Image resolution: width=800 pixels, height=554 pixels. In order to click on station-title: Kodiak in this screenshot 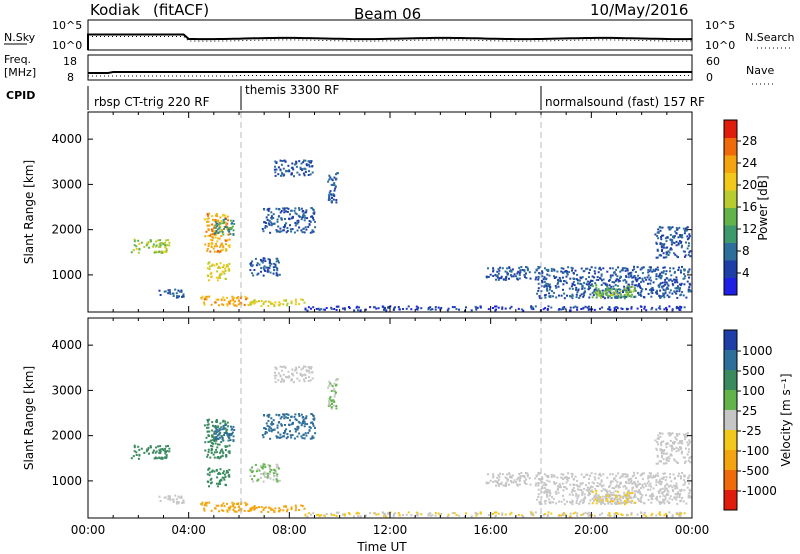, I will do `click(115, 10)`.